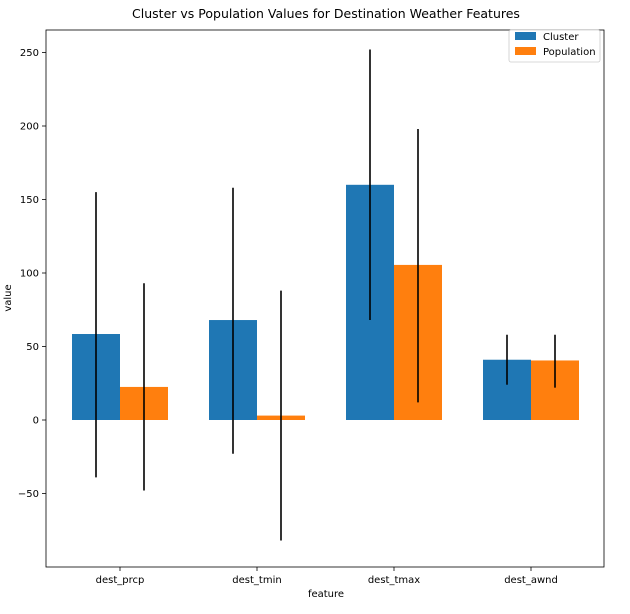 This screenshot has width=630, height=614. I want to click on legend-label-cluster: Cluster, so click(561, 37).